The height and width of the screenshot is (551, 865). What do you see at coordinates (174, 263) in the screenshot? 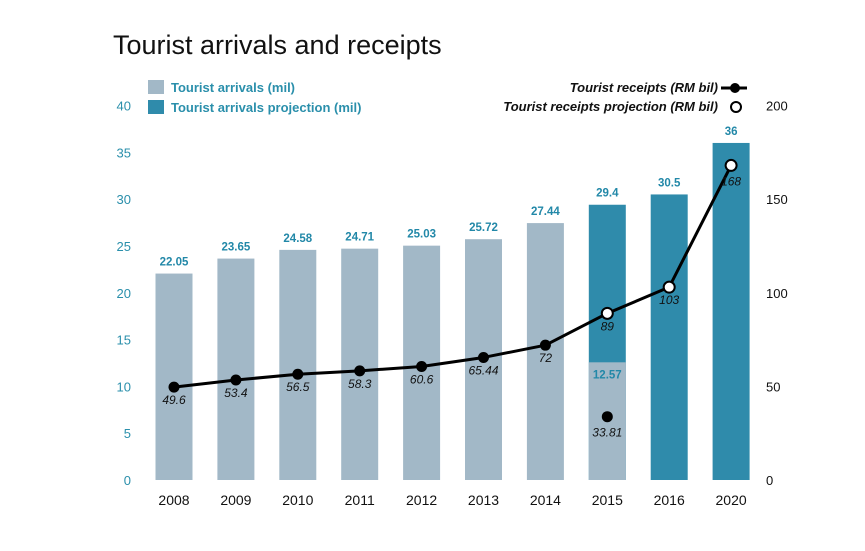
I see `bar-value-label: 22.05` at bounding box center [174, 263].